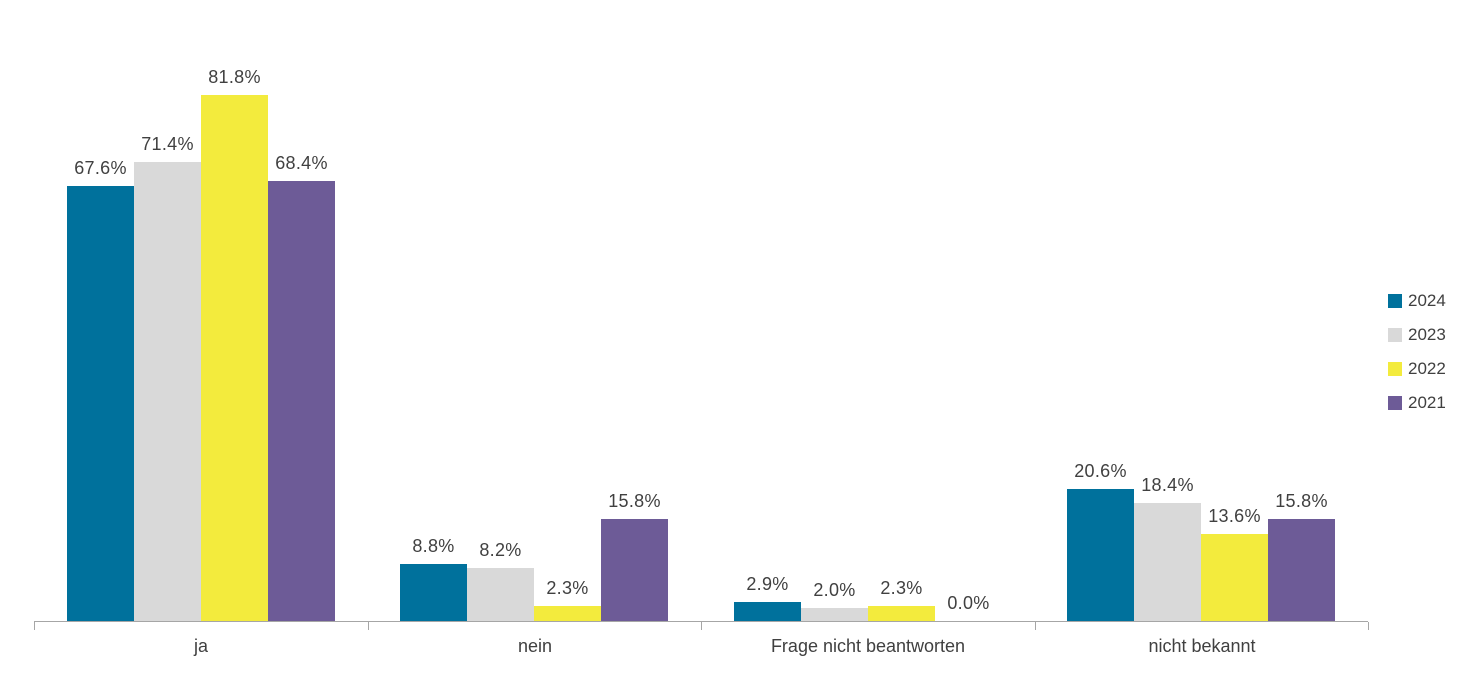 This screenshot has height=689, width=1482. What do you see at coordinates (1395, 403) in the screenshot?
I see `legend-swatch-2021` at bounding box center [1395, 403].